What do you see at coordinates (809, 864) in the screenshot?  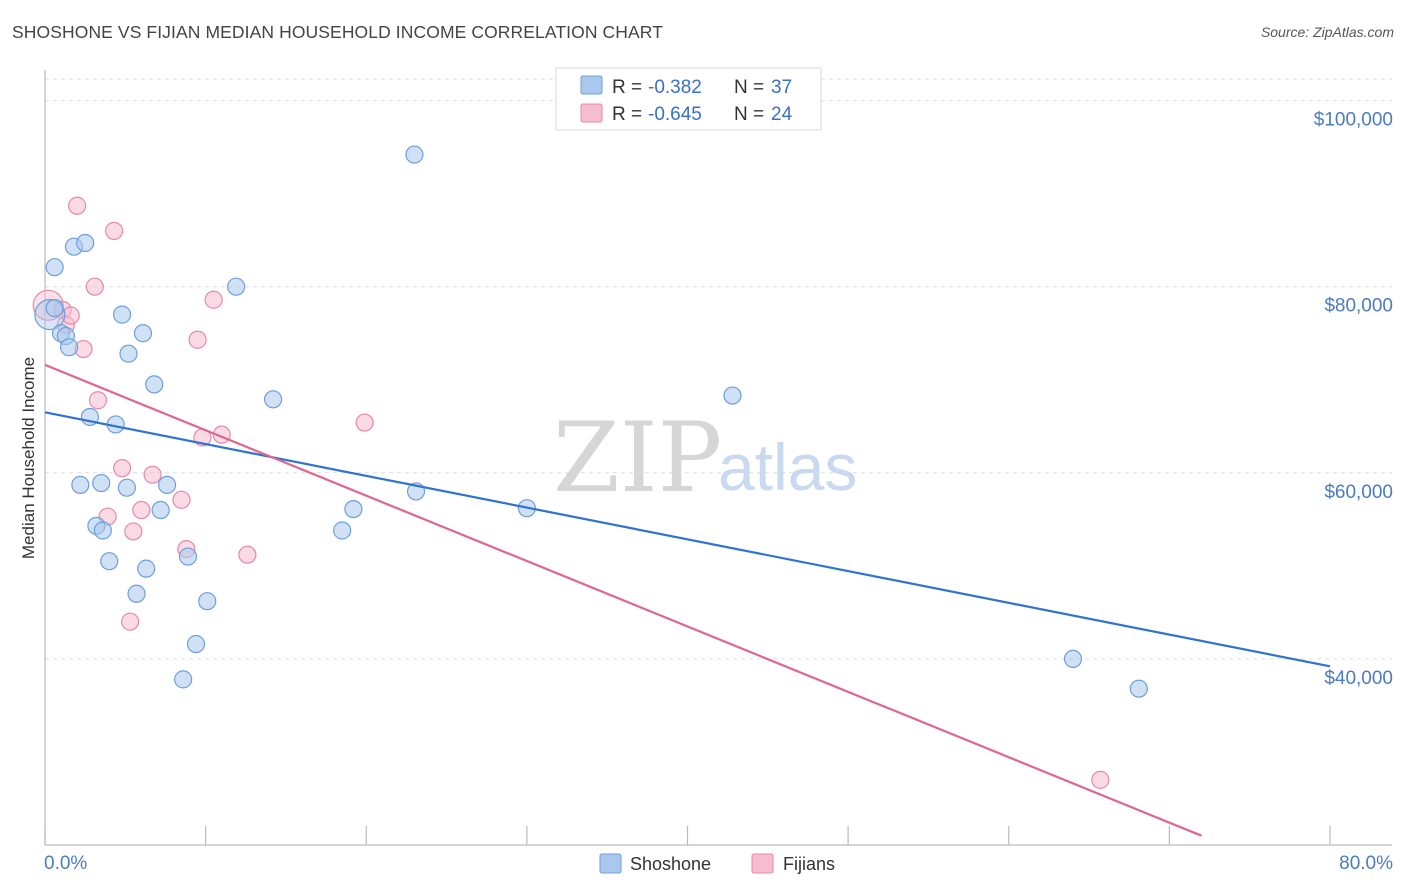 I see `series-legend-label-fijians: Fijians` at bounding box center [809, 864].